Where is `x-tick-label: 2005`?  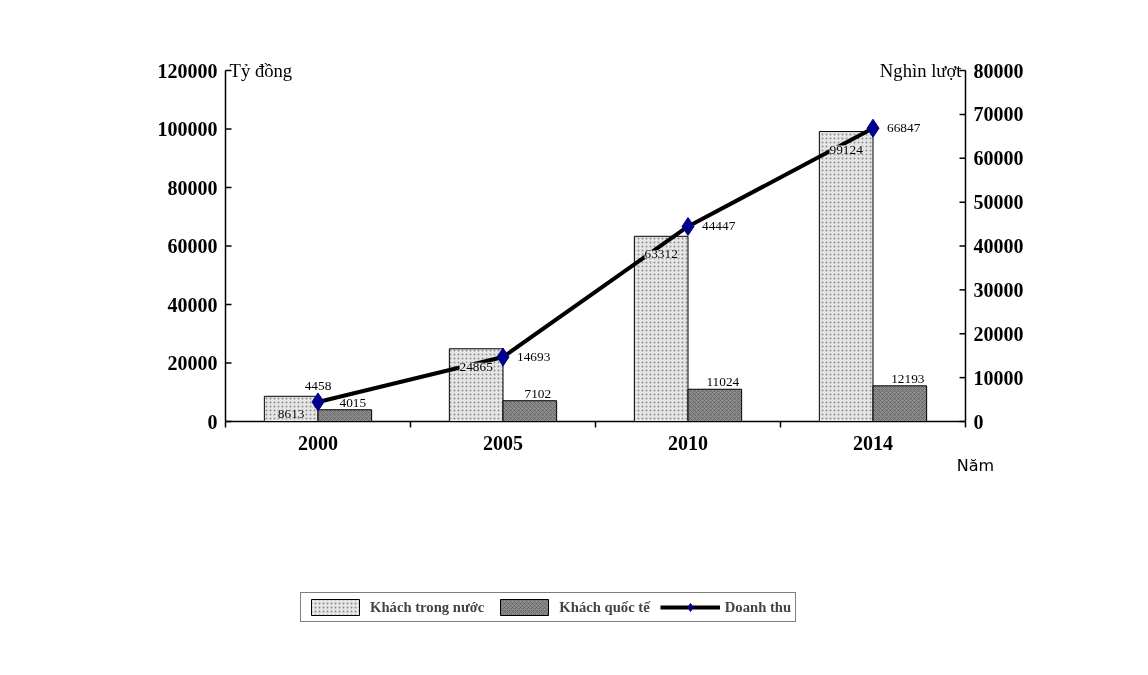
x-tick-label: 2005 is located at coordinates (503, 442).